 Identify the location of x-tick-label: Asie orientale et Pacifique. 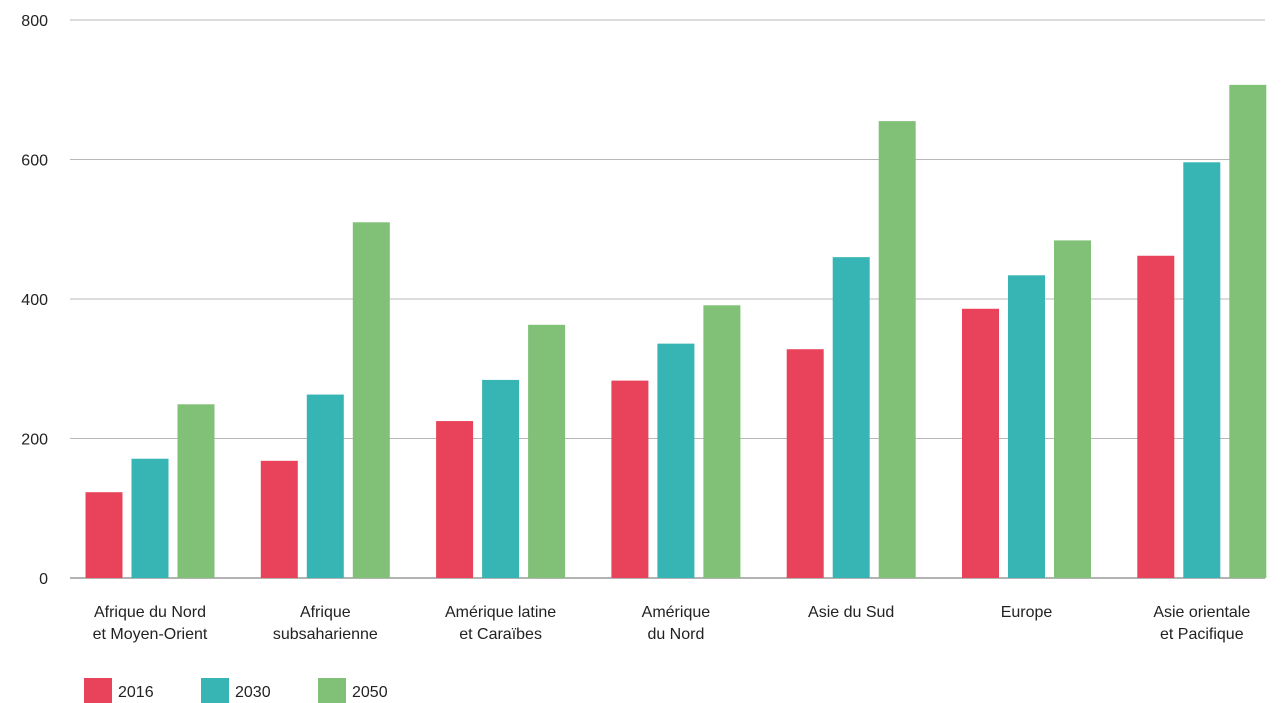
(1201, 623).